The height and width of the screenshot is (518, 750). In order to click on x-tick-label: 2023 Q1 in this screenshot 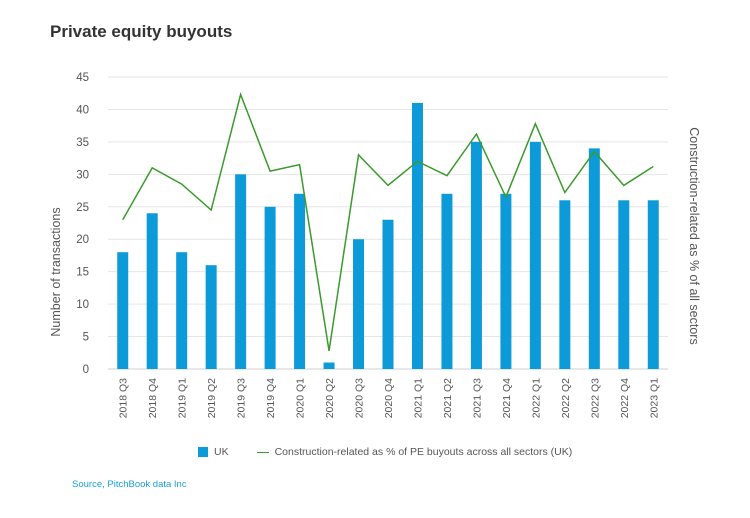, I will do `click(654, 398)`.